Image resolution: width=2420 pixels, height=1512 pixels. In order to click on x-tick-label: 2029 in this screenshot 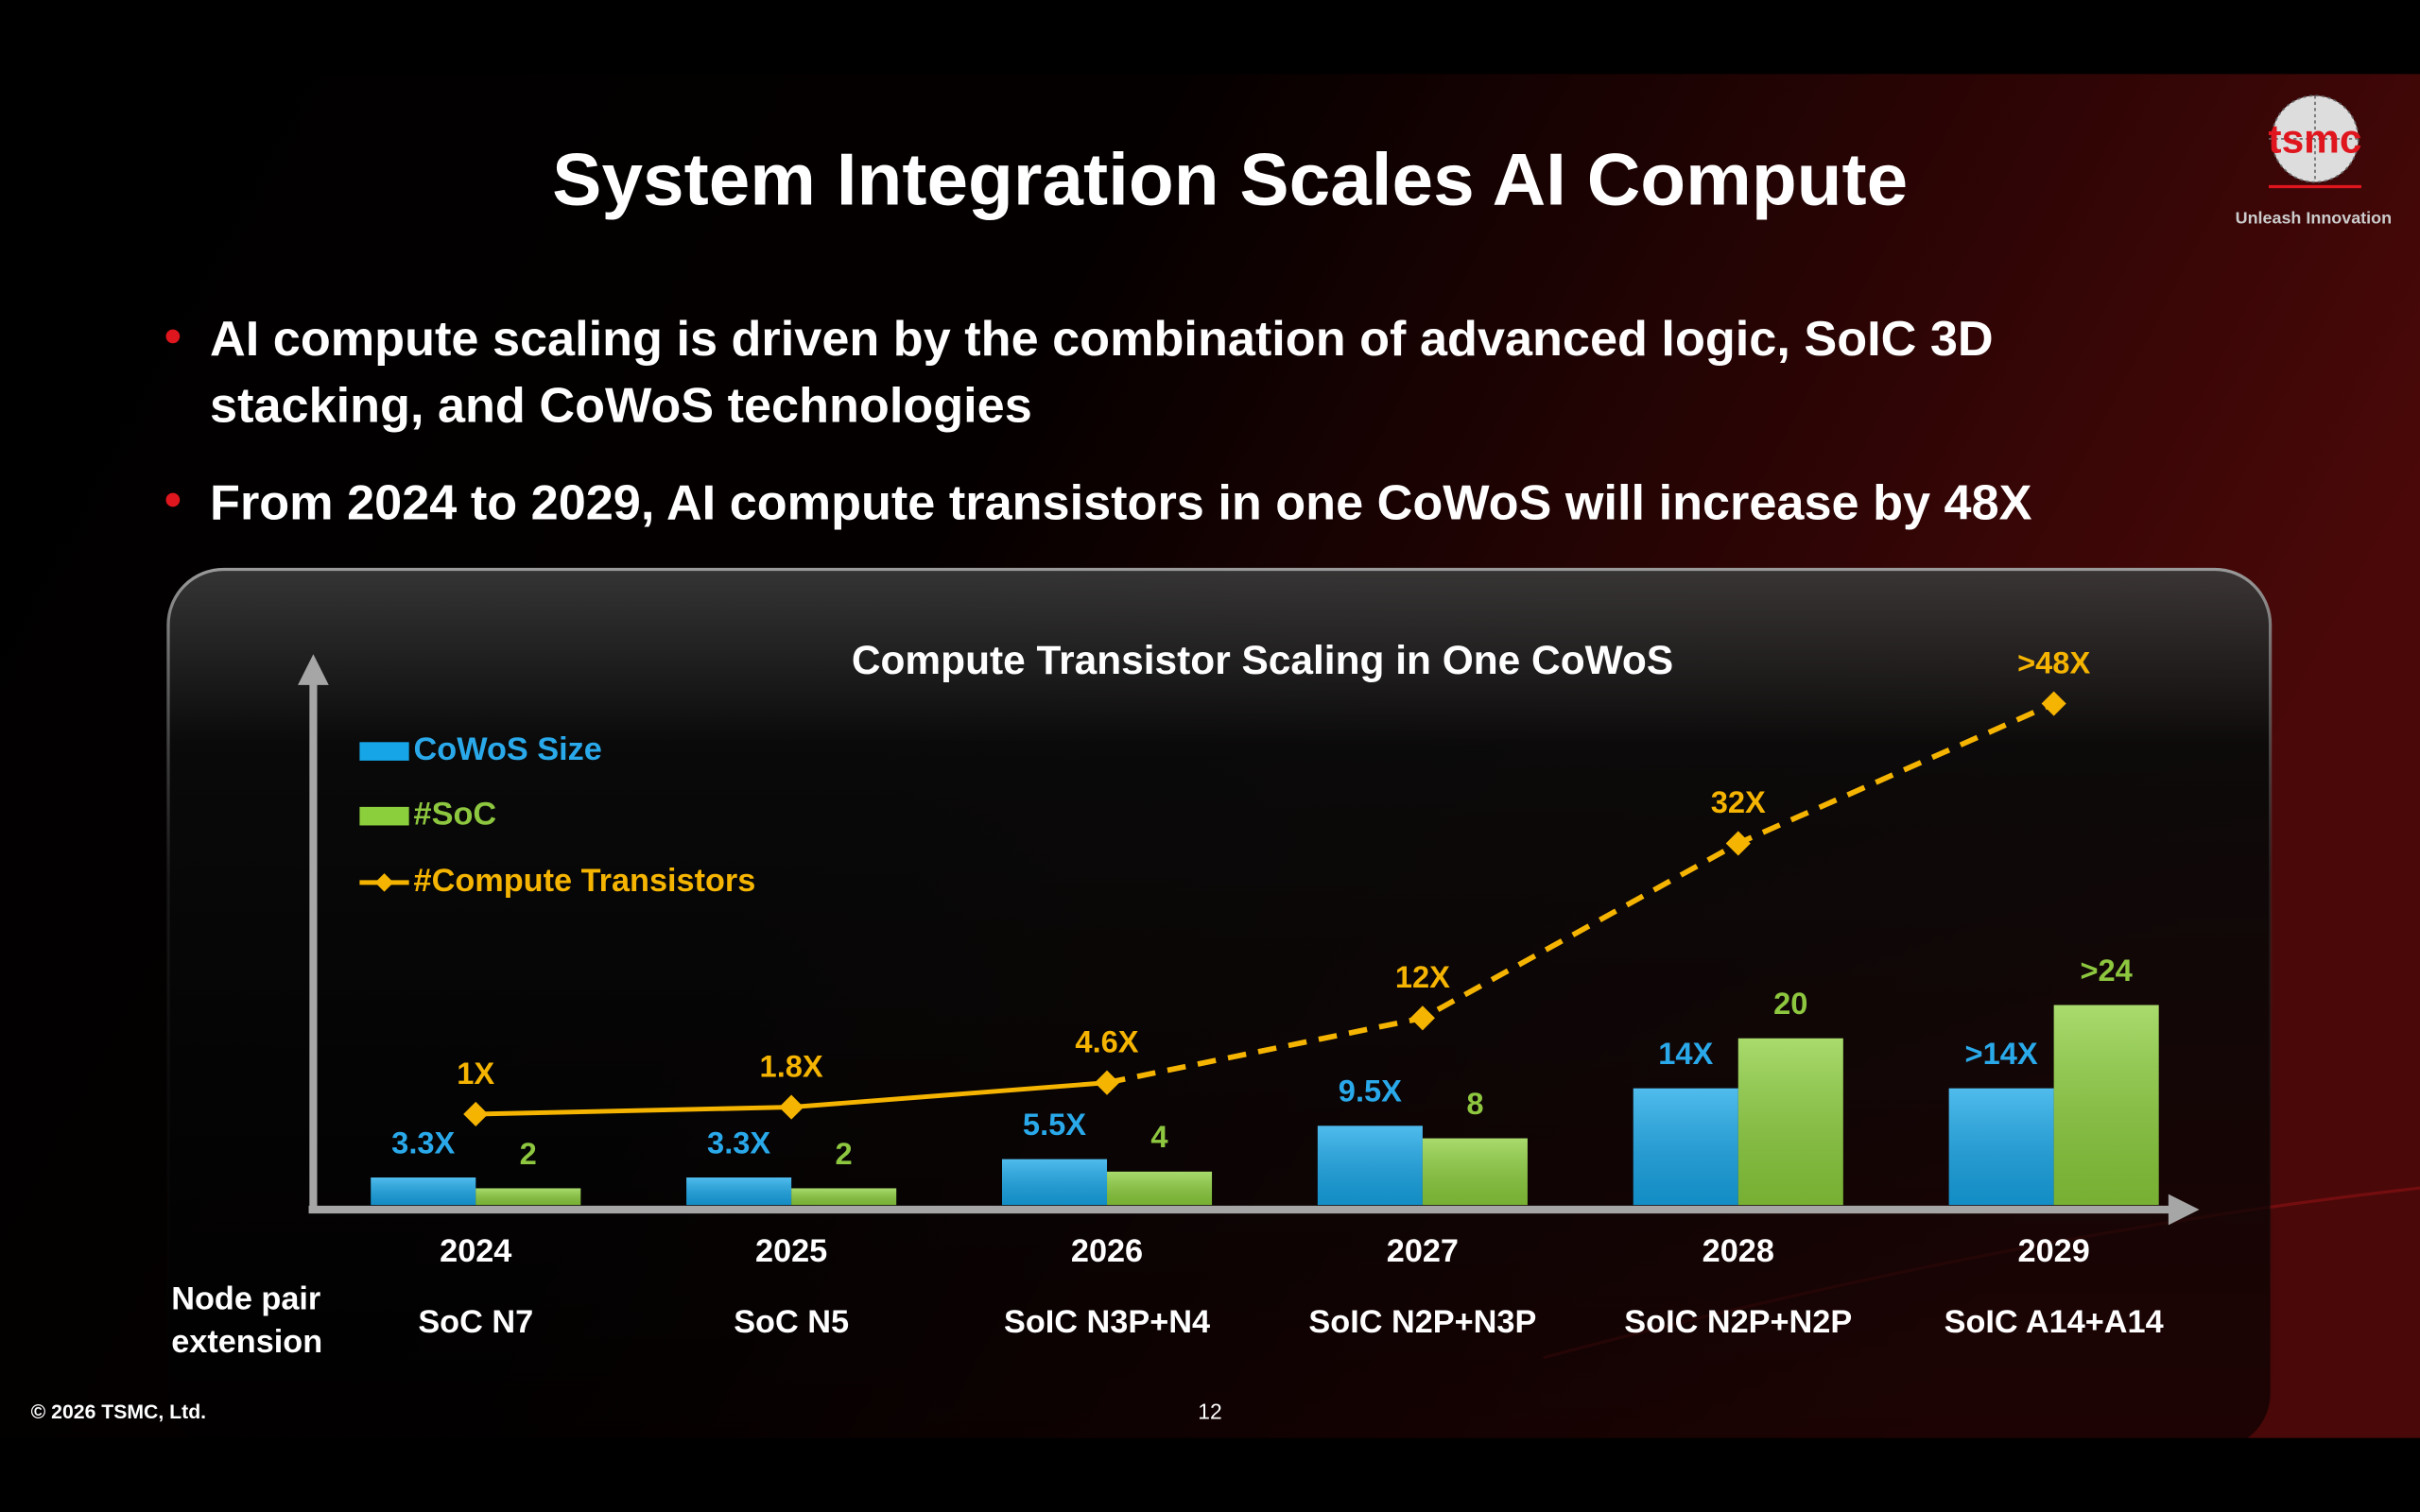, I will do `click(2054, 1251)`.